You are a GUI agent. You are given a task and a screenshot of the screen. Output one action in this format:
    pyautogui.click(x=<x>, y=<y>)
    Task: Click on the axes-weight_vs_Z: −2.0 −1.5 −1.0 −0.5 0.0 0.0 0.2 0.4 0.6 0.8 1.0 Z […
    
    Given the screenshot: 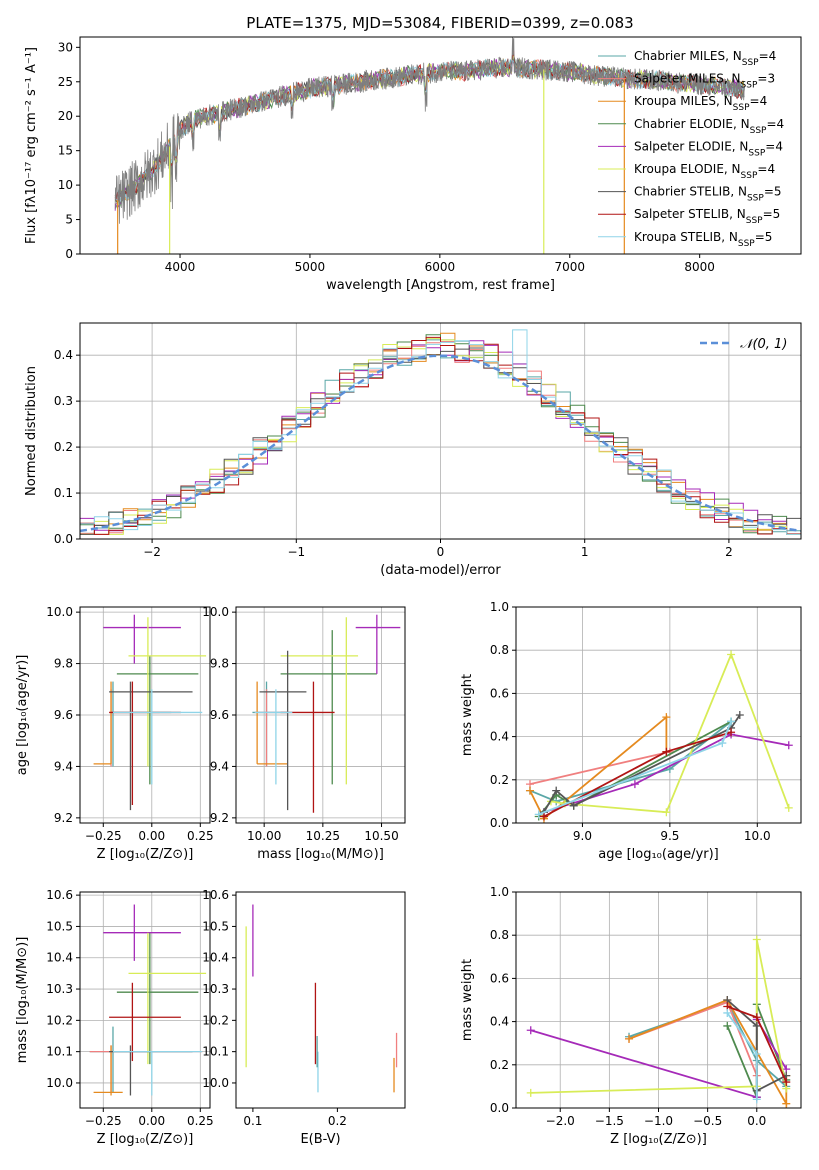 What is the action you would take?
    pyautogui.click(x=631, y=1016)
    